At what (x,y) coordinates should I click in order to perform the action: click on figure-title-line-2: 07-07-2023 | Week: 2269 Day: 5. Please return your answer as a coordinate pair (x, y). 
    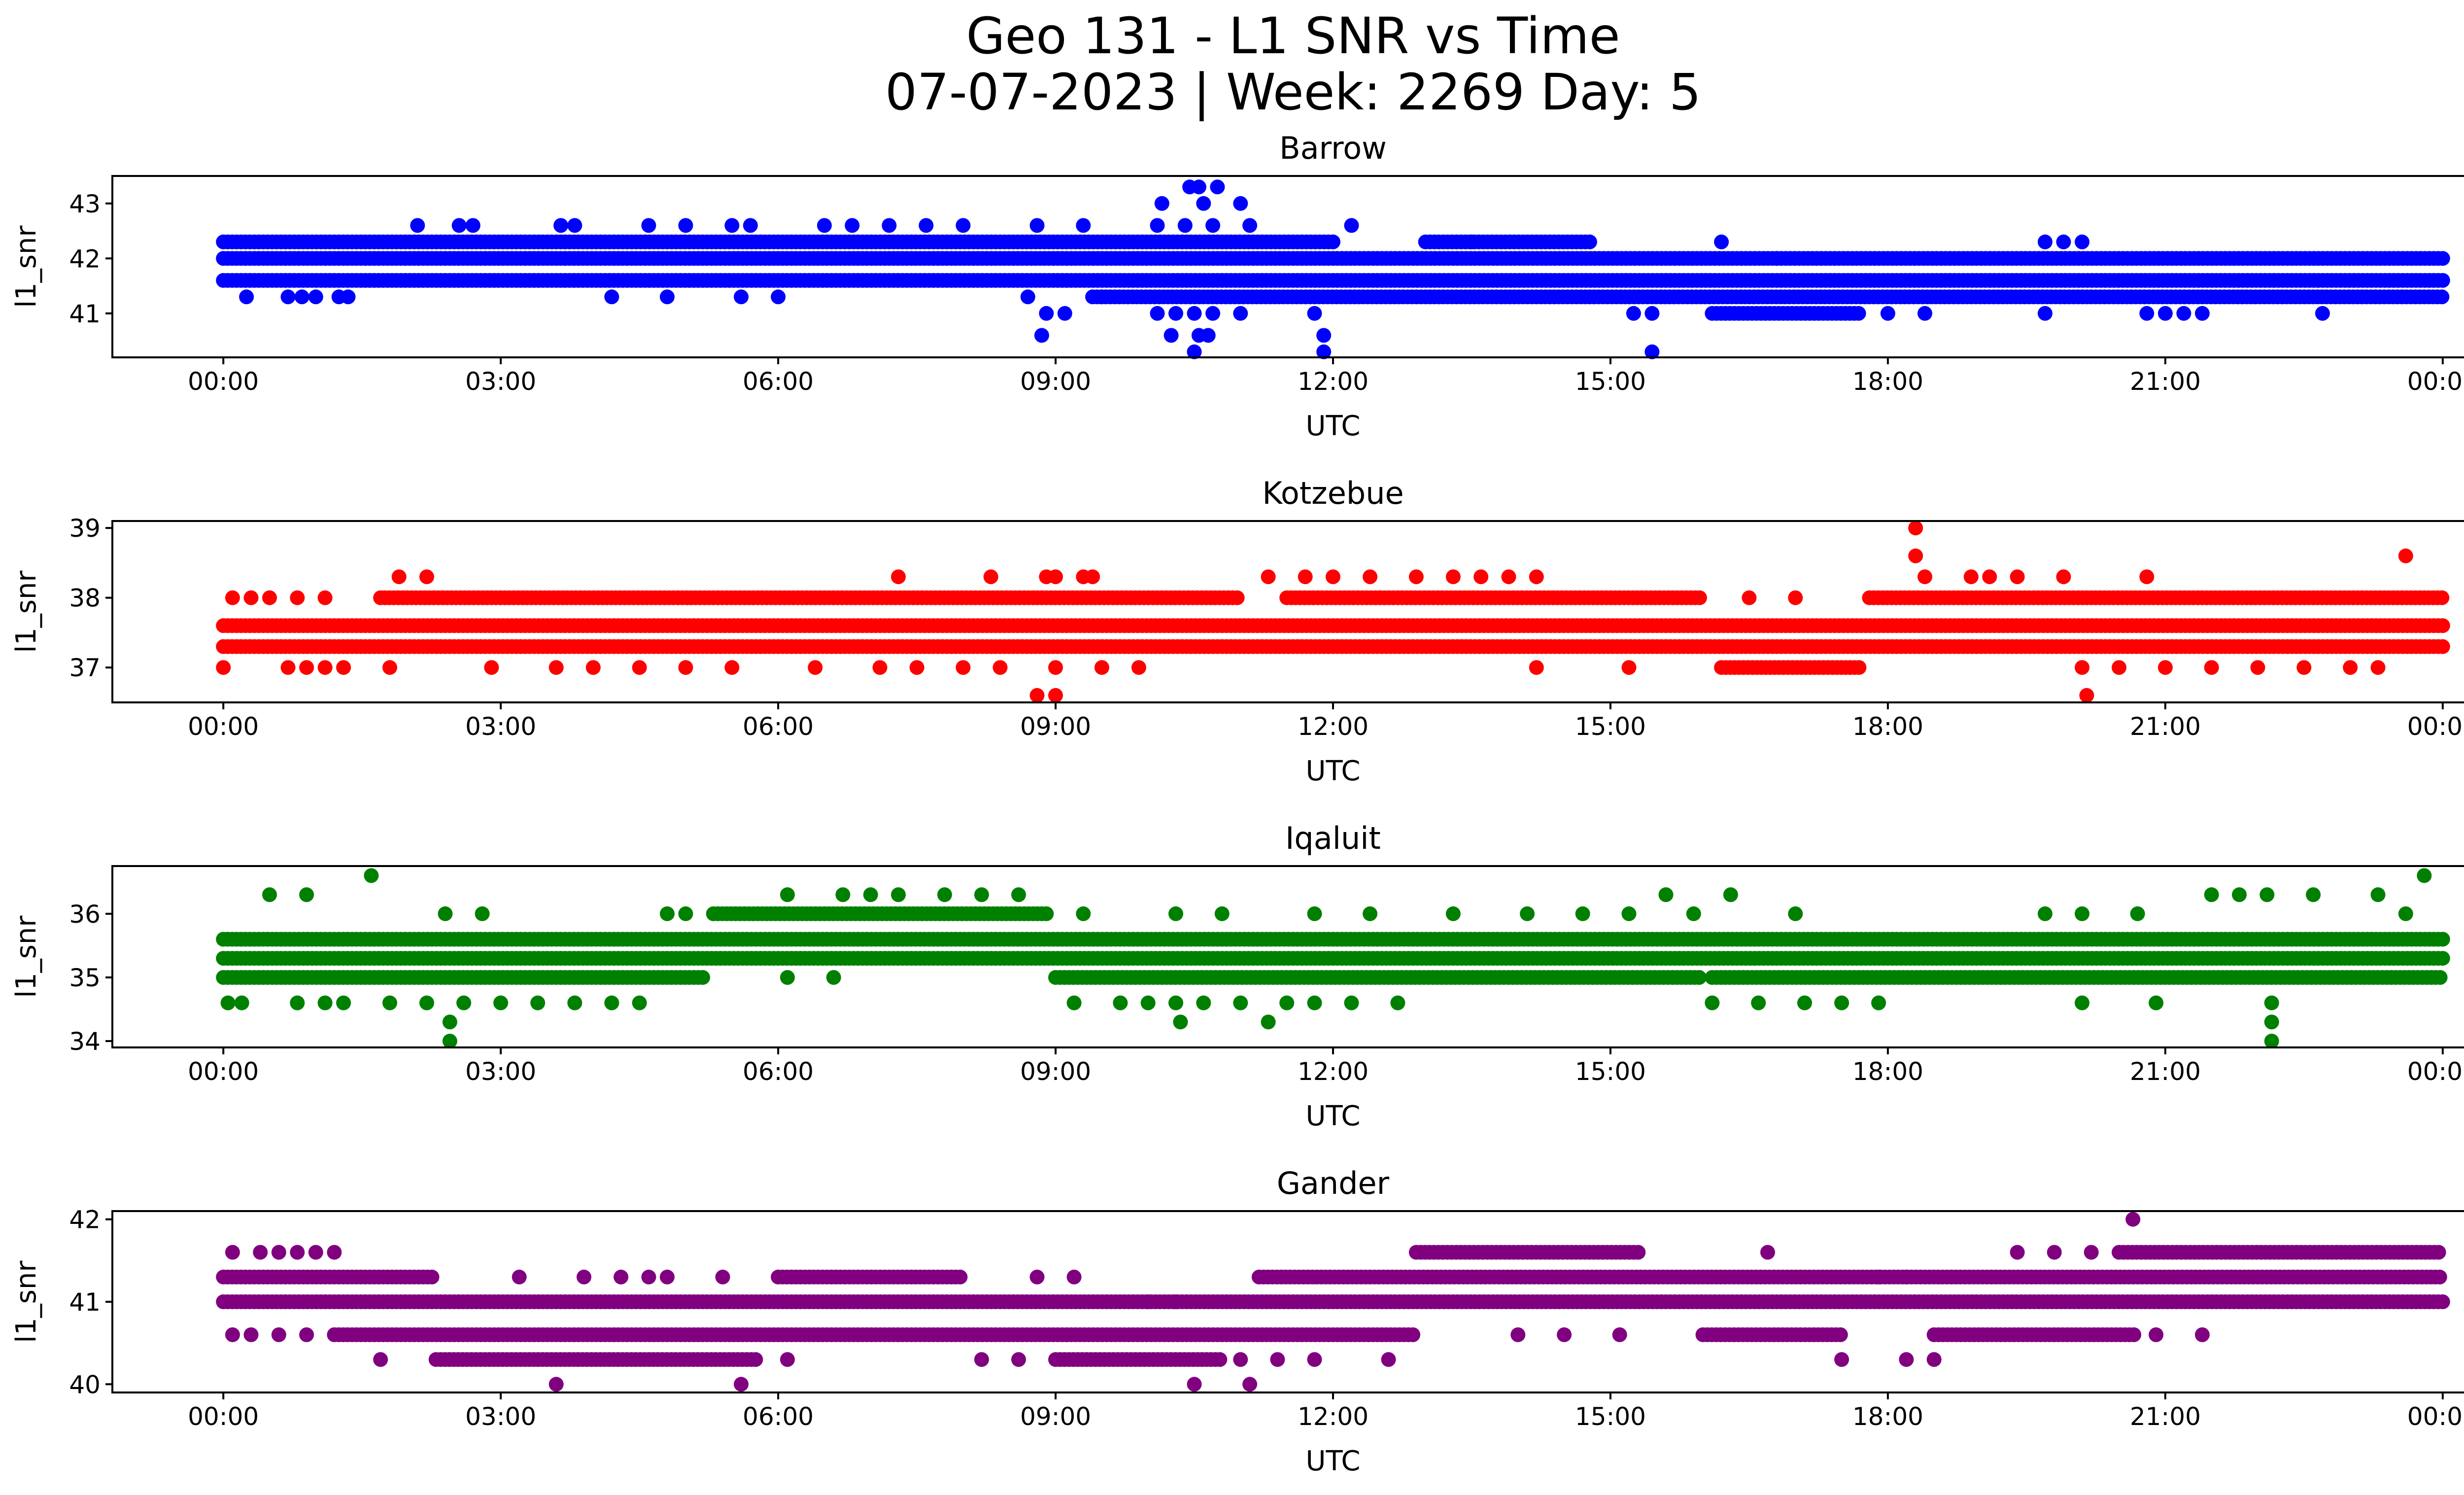
    Looking at the image, I should click on (1293, 92).